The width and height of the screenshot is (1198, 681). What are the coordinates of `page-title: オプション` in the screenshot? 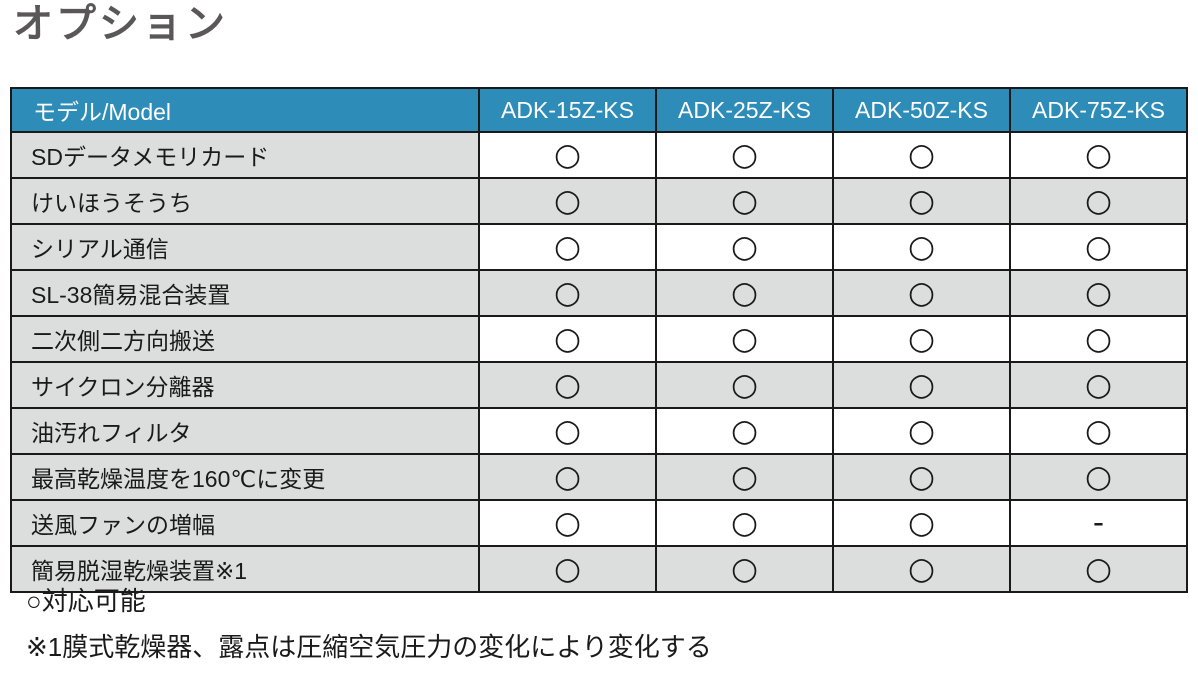 It's located at (120, 24).